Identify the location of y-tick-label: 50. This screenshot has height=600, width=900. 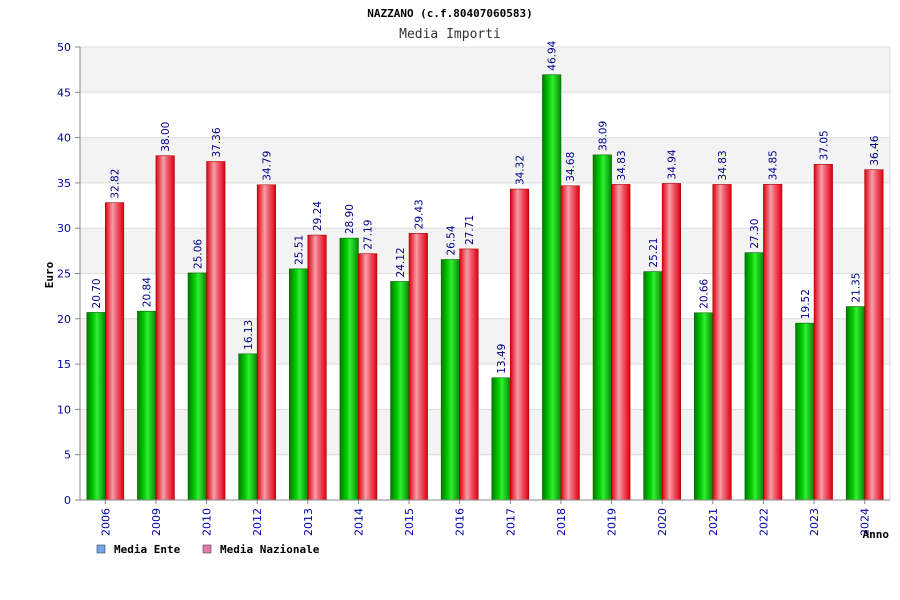
(64, 47).